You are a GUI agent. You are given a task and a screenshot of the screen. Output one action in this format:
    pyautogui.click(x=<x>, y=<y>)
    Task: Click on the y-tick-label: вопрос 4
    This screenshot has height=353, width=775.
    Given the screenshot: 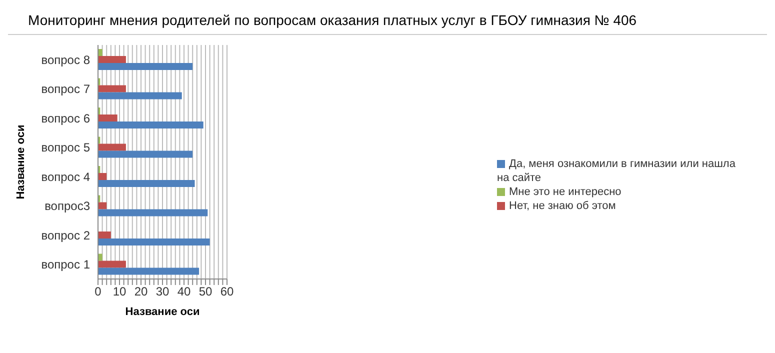 What is the action you would take?
    pyautogui.click(x=65, y=177)
    